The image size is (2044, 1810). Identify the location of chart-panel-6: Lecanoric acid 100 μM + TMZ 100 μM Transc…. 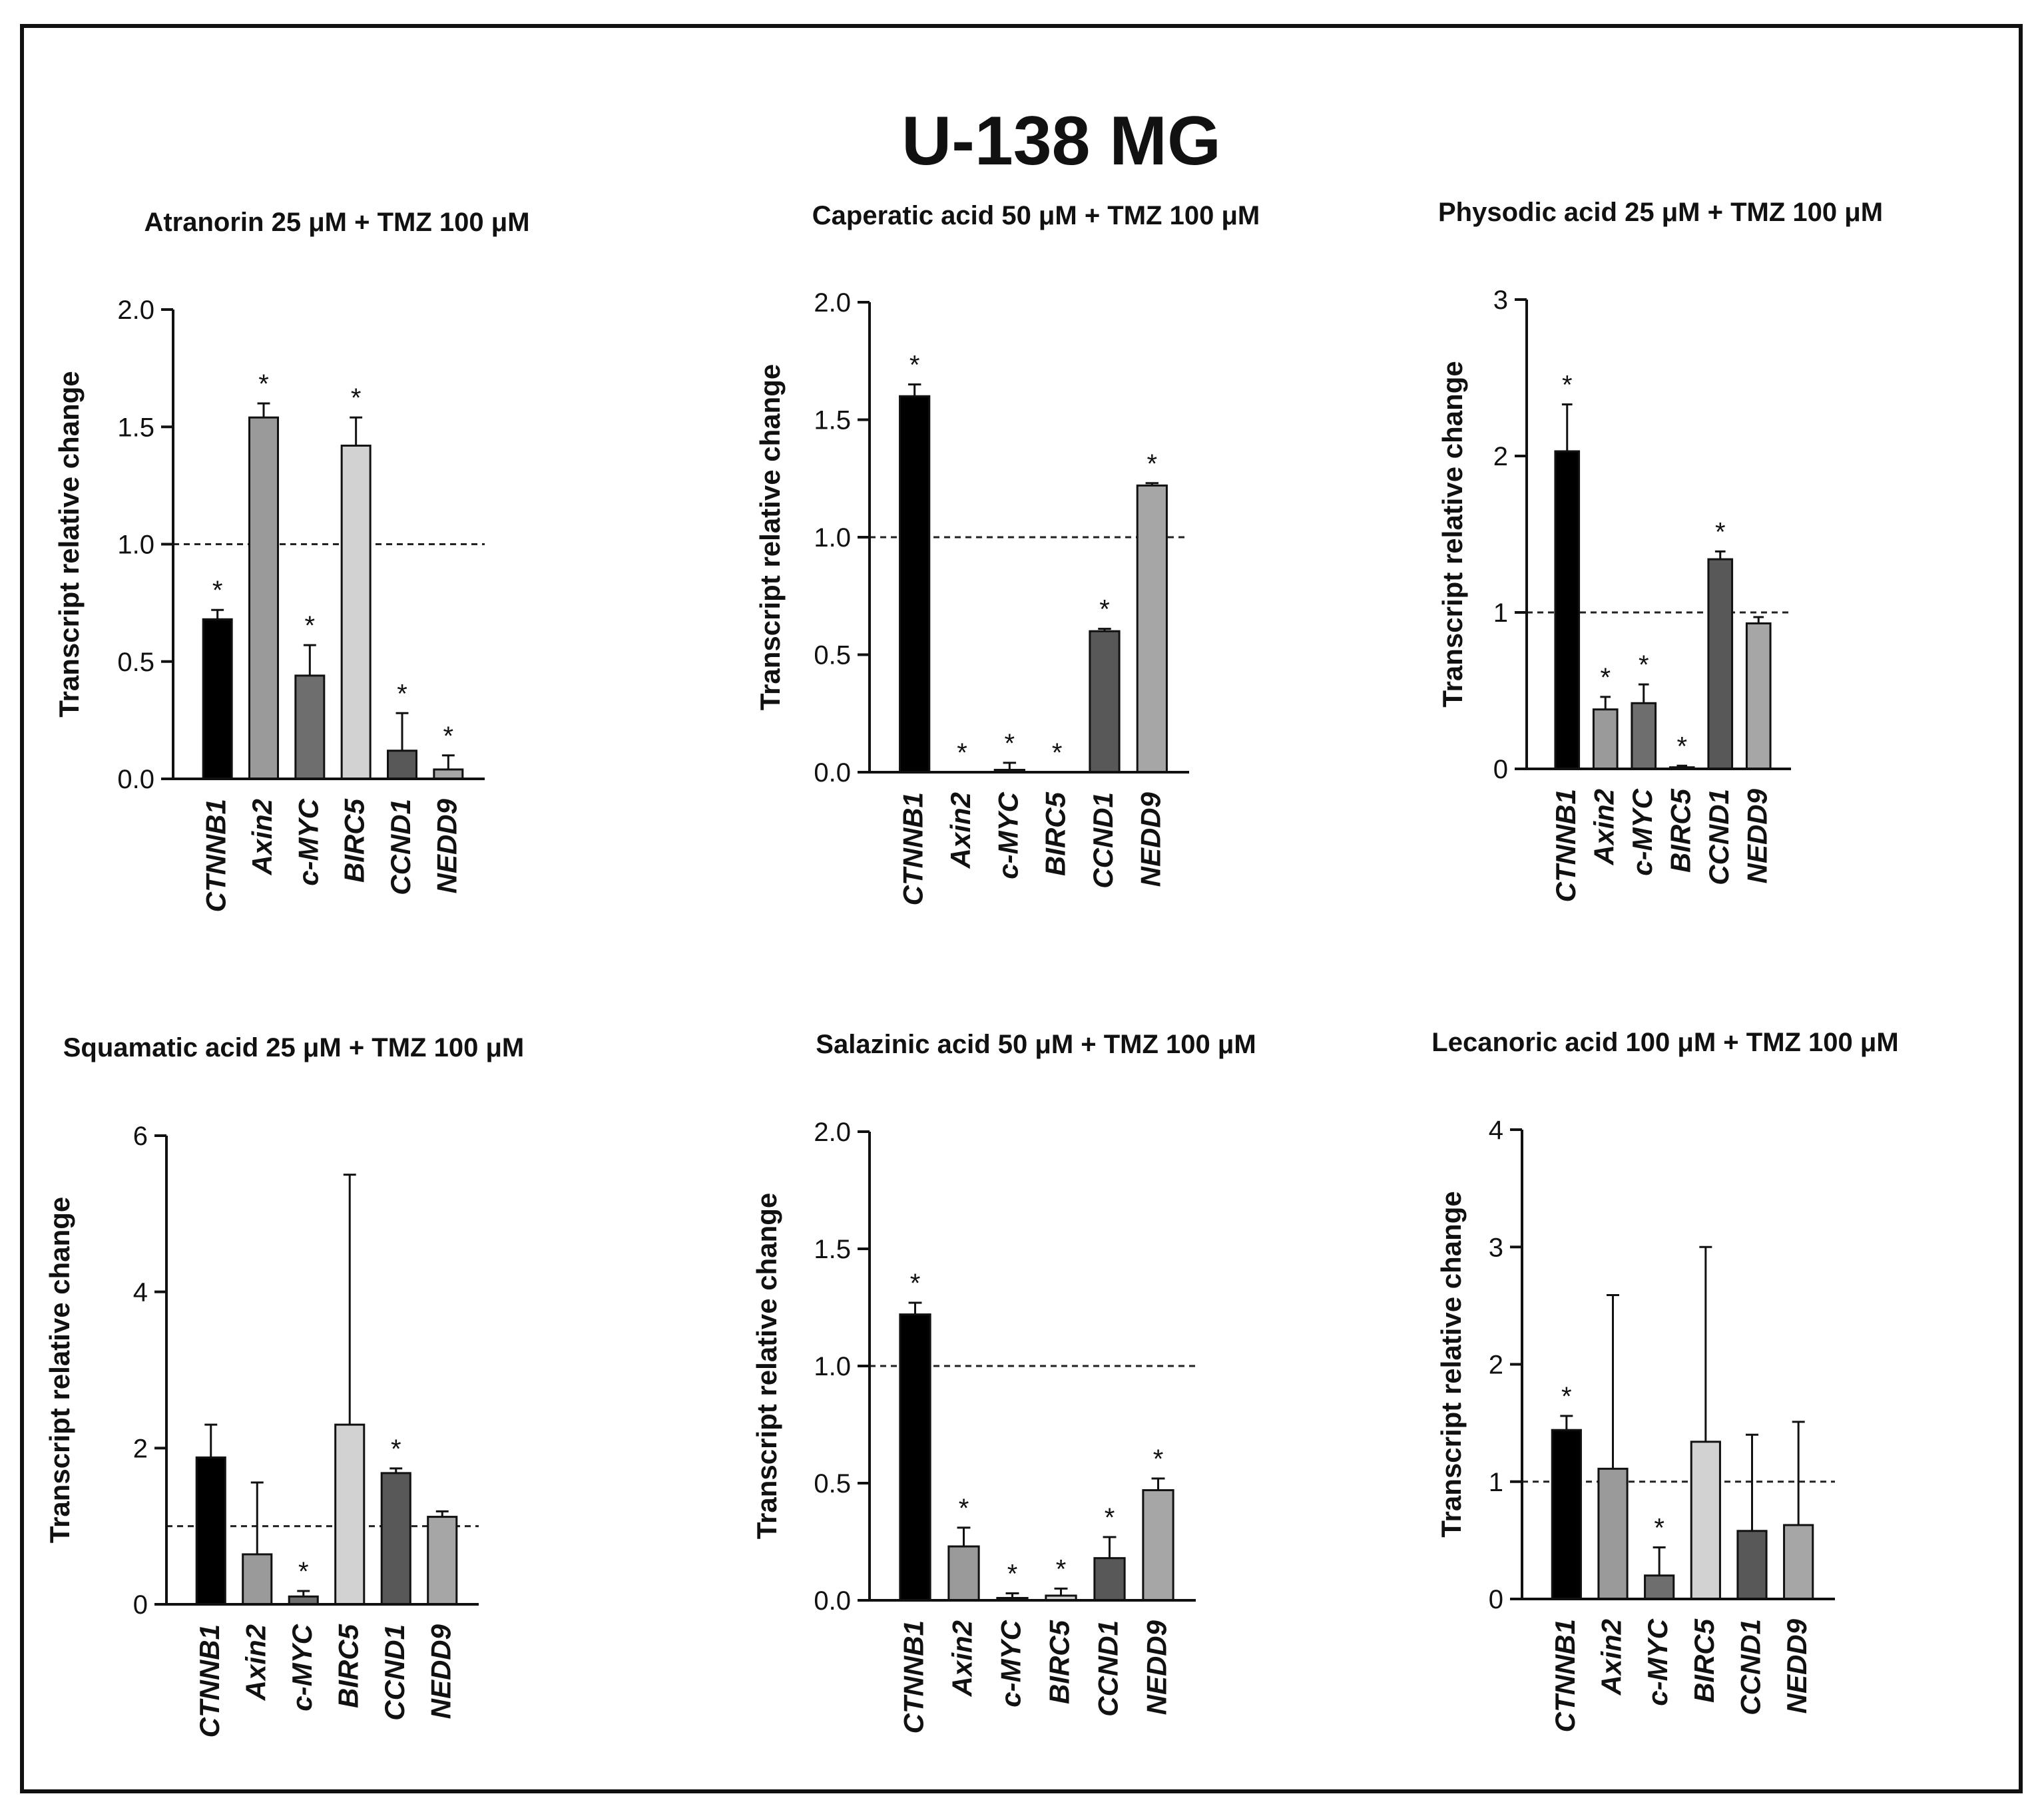
(1664, 1380).